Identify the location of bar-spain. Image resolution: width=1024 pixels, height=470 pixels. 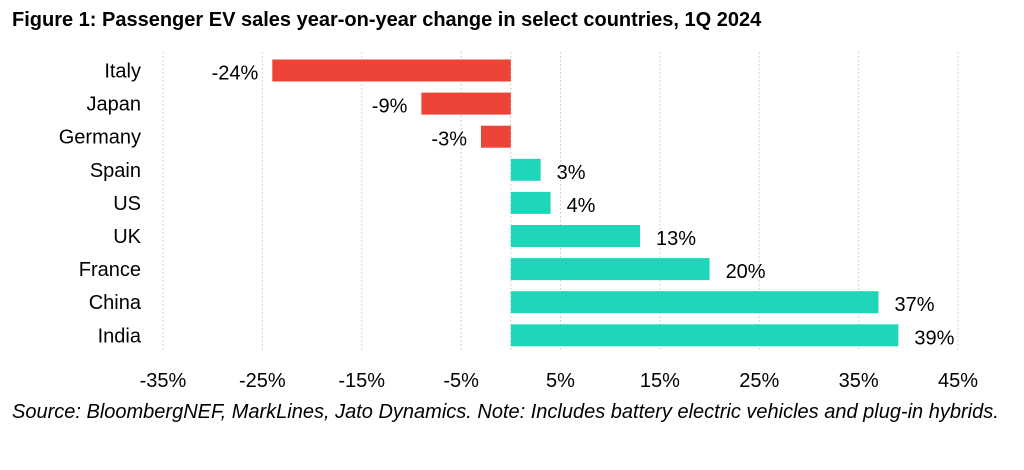
(525, 169).